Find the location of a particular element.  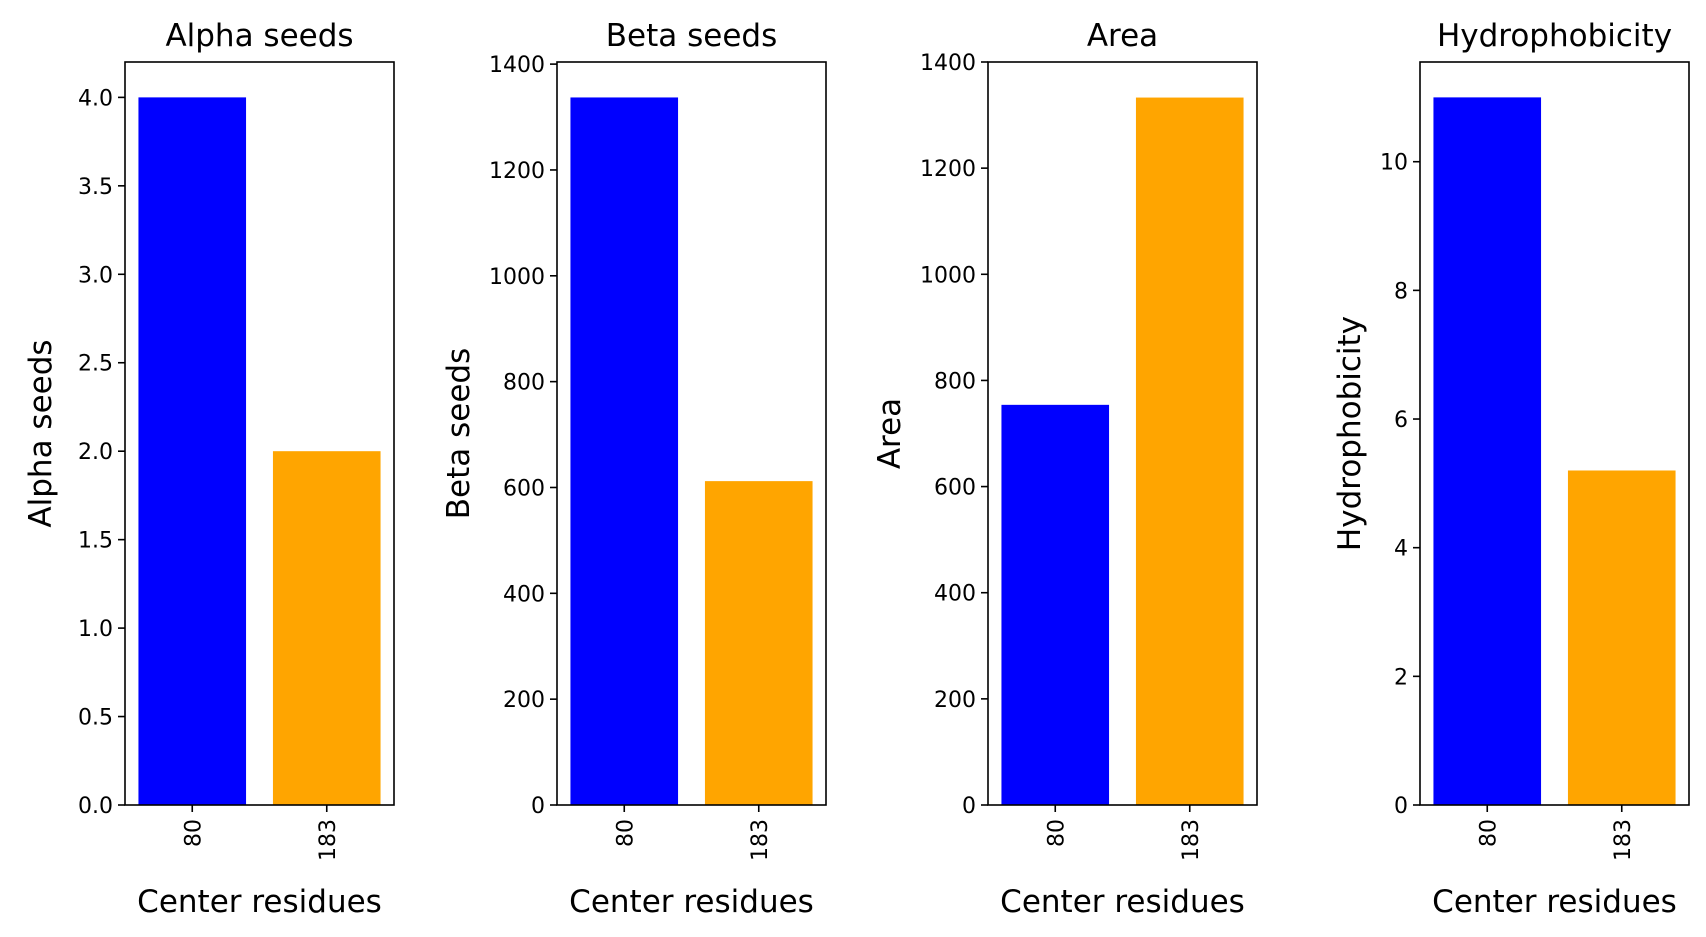

ytick-label: 0.5 is located at coordinates (95, 718).